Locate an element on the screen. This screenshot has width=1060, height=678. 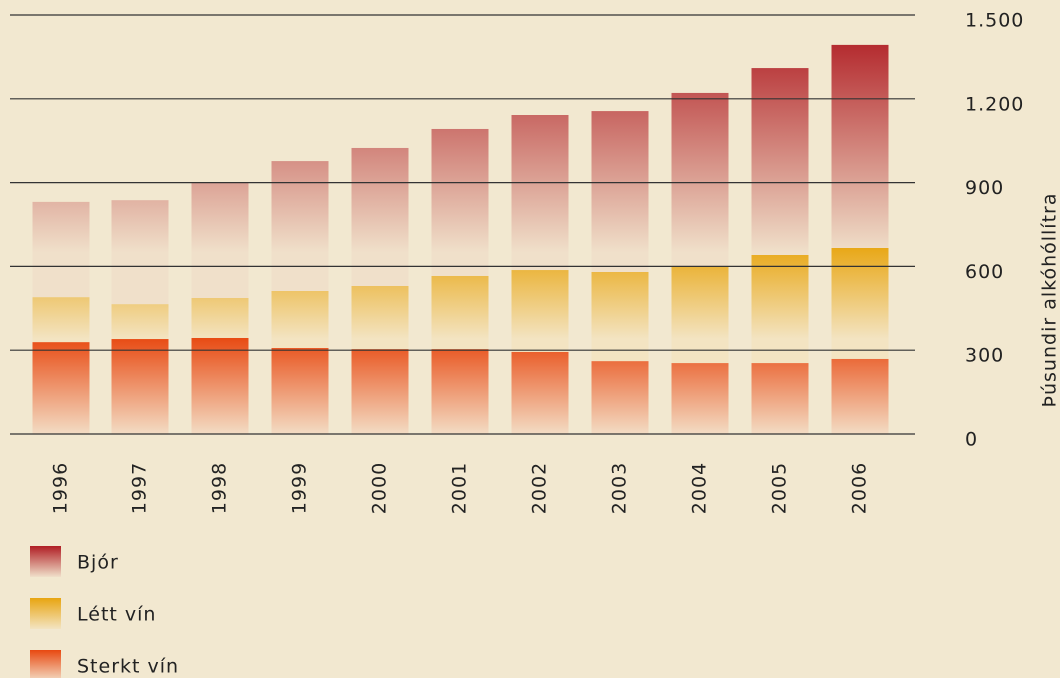
x-tick-label: 2005 is located at coordinates (780, 488).